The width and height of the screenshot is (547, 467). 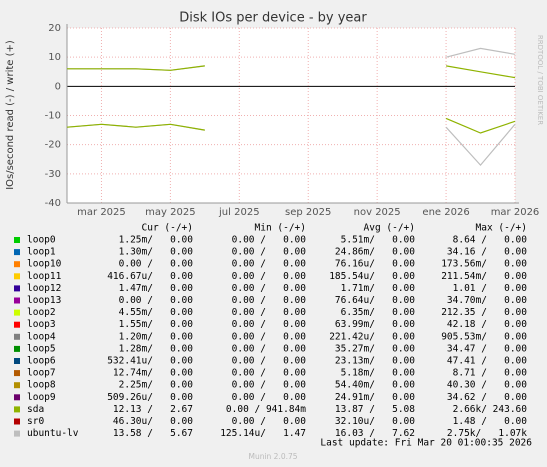 What do you see at coordinates (372, 336) in the screenshot?
I see `legend-value: 221.42u/ 0.00` at bounding box center [372, 336].